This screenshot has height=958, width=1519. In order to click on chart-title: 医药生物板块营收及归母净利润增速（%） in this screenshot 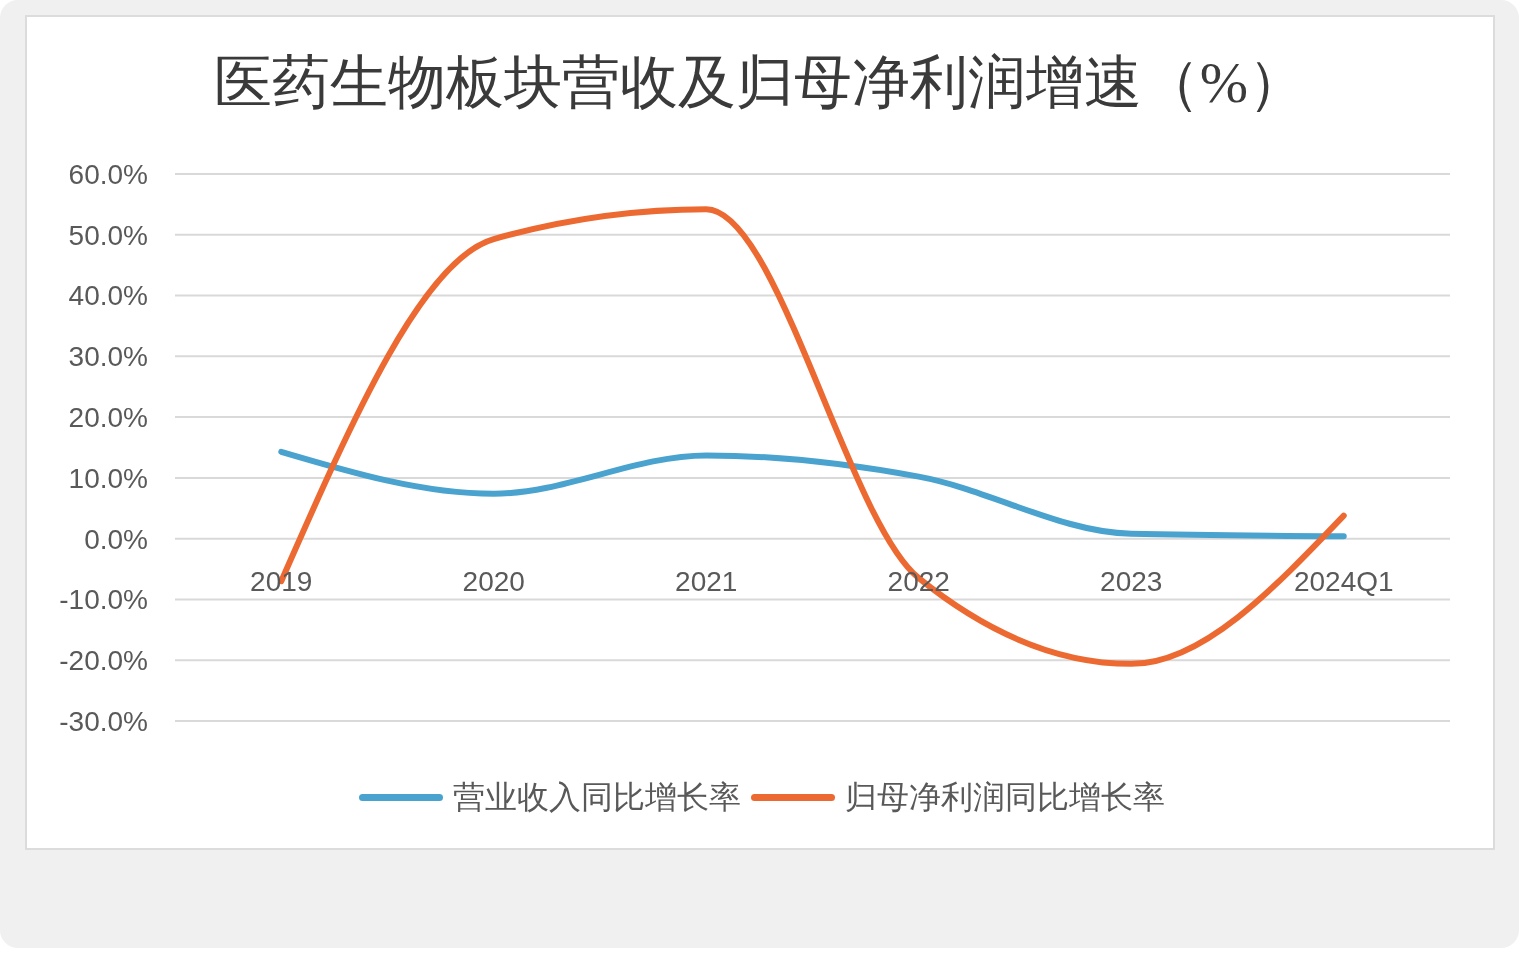, I will do `click(760, 83)`.